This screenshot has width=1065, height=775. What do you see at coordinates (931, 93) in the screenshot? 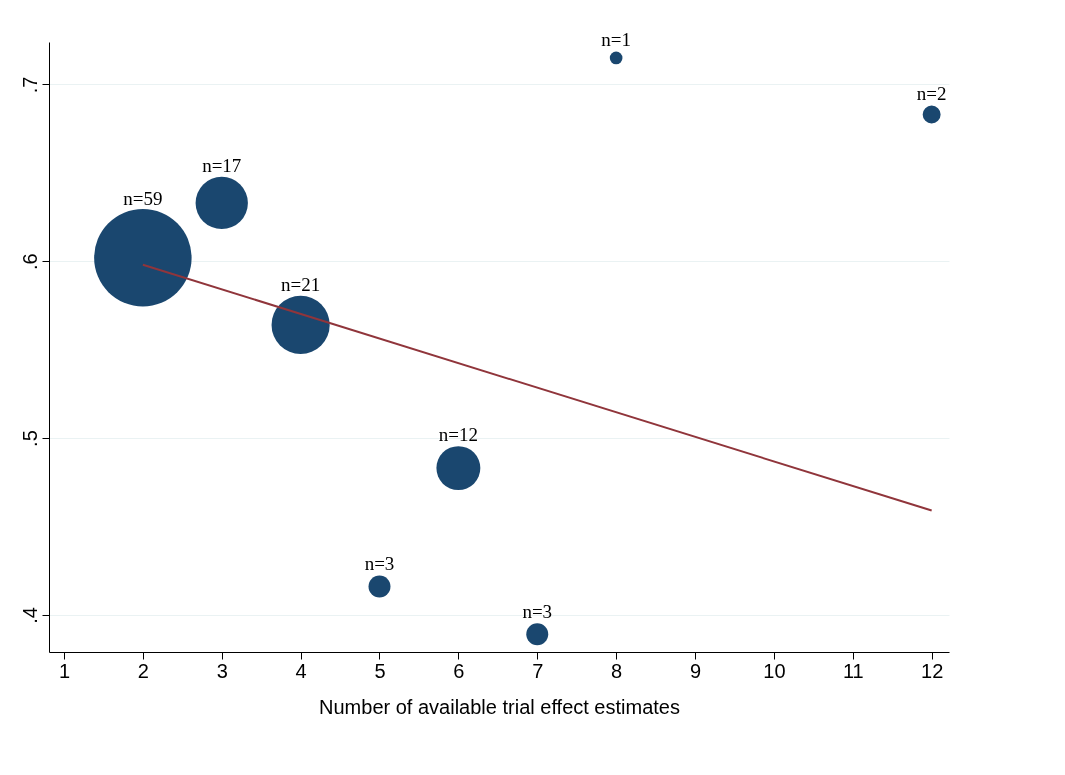
I see `annotation: n=2` at bounding box center [931, 93].